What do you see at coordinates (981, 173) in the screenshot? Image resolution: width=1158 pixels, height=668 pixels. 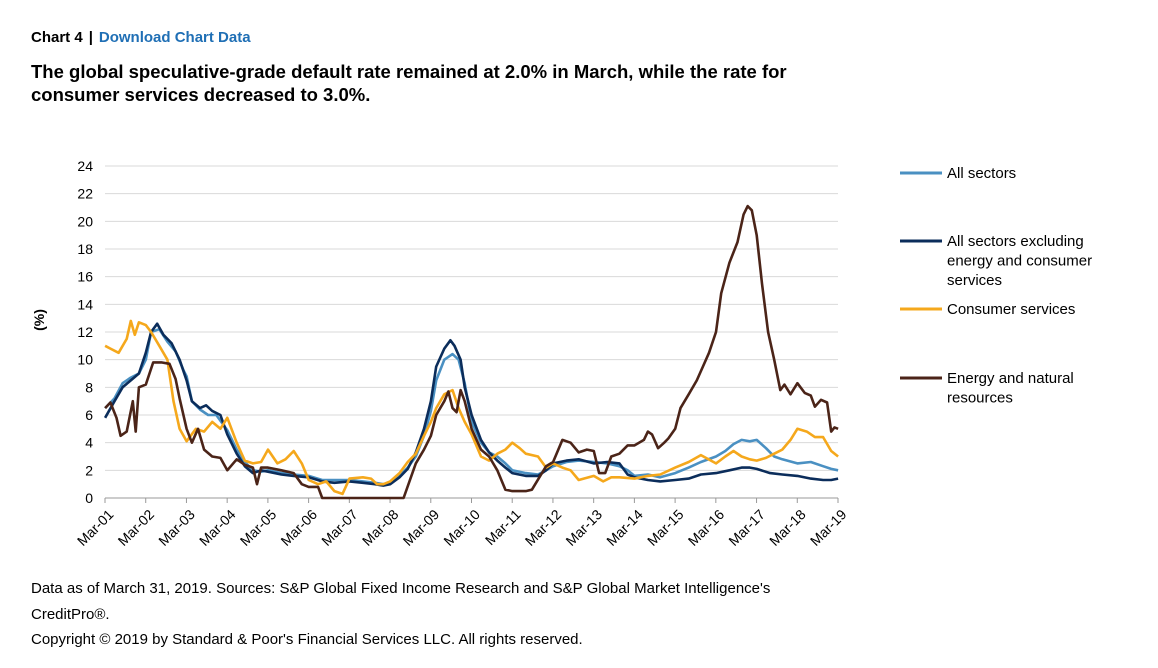 I see `legend-label-1: All sectors` at bounding box center [981, 173].